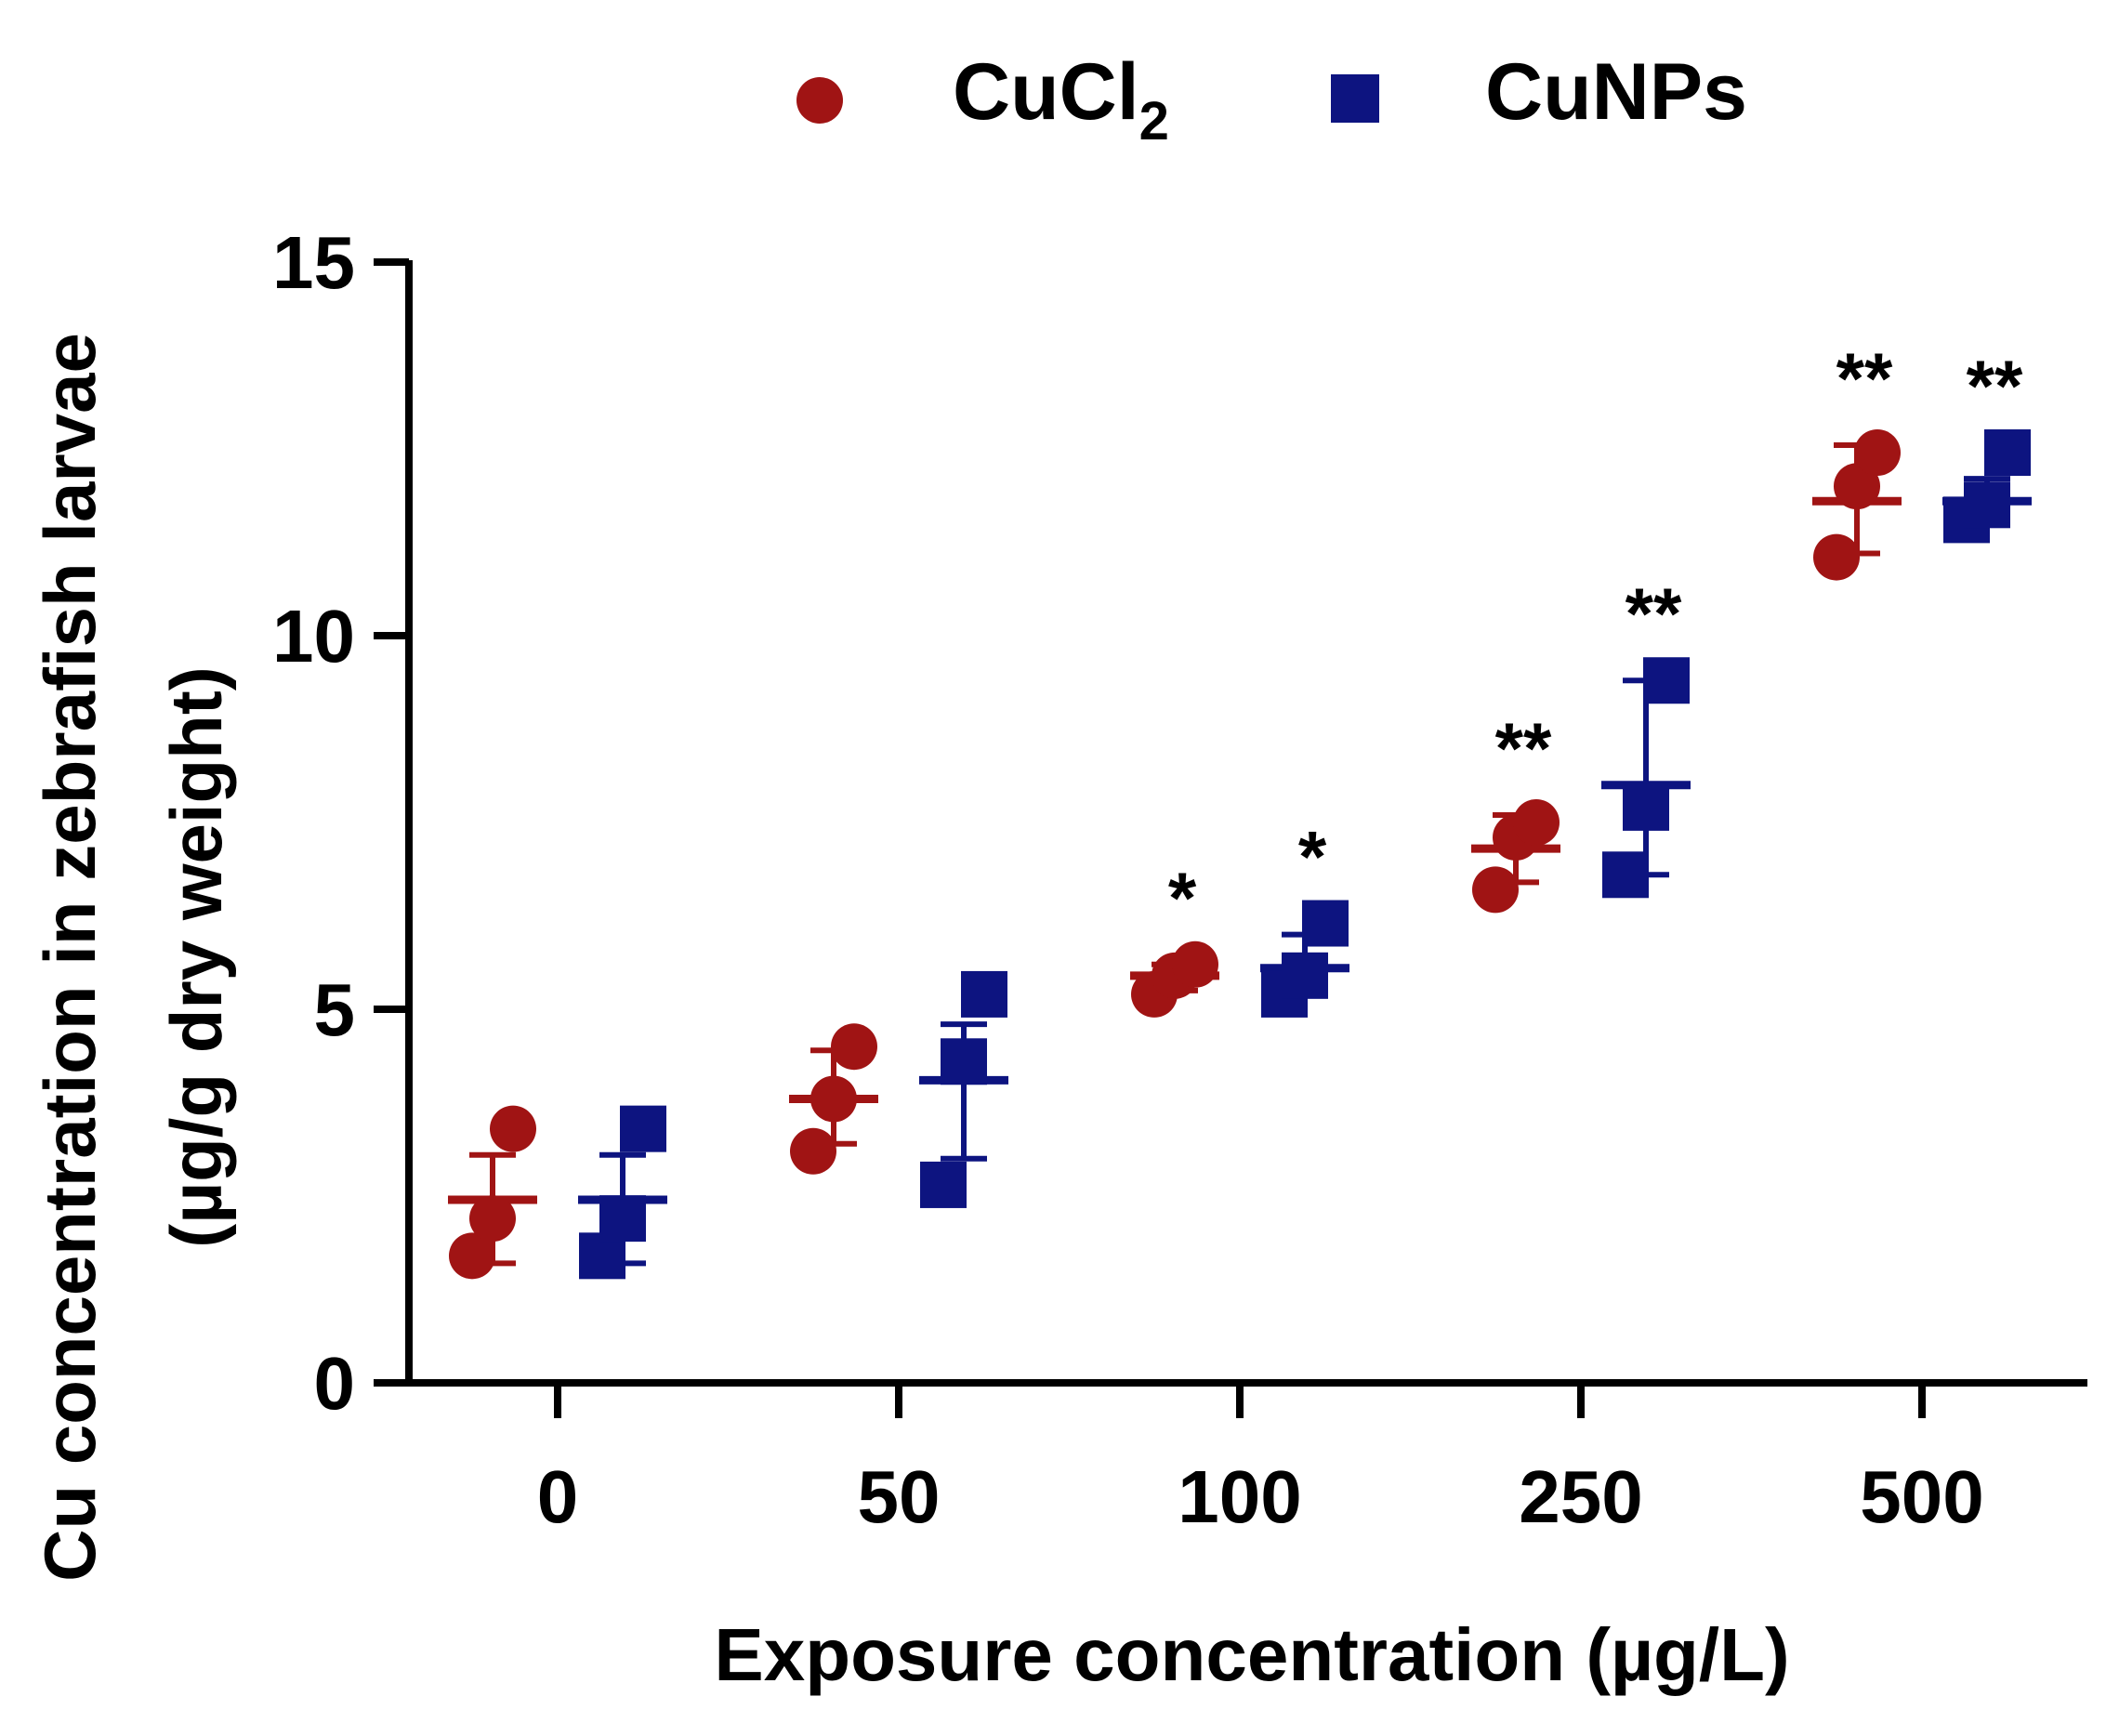  Describe the element at coordinates (1251, 1655) in the screenshot. I see `x-axis-title: Exposure concentration (µg/L)` at that location.